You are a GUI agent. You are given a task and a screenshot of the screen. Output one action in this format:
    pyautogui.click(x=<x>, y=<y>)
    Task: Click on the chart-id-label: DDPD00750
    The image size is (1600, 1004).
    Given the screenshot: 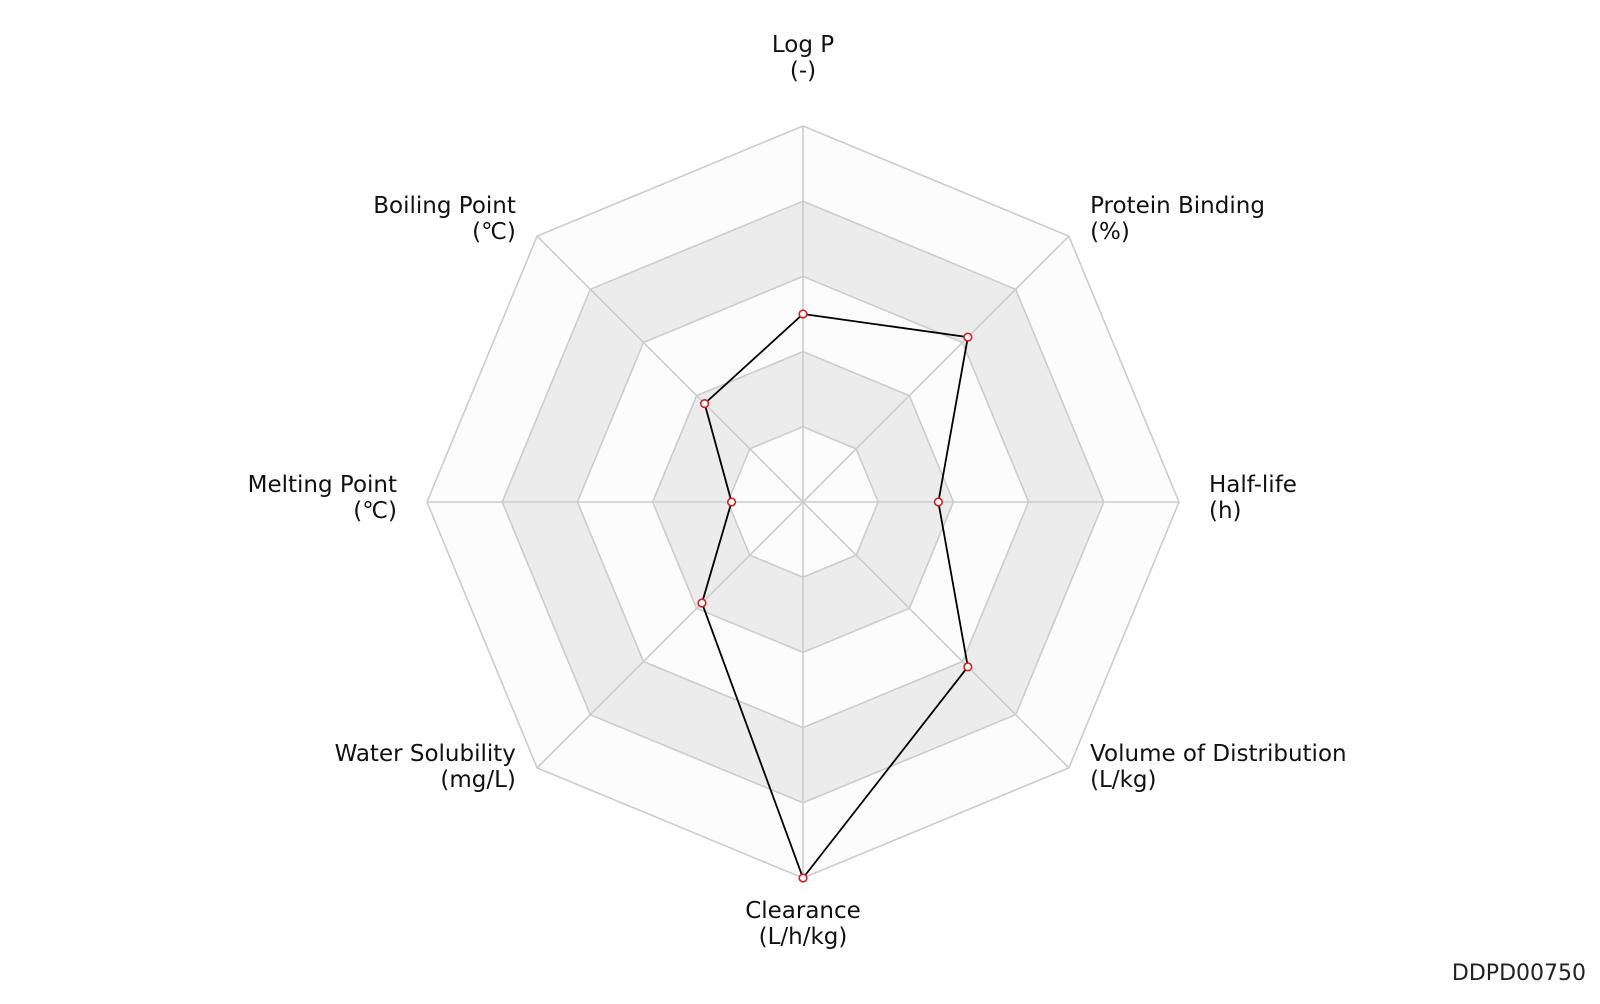 What is the action you would take?
    pyautogui.click(x=1518, y=973)
    